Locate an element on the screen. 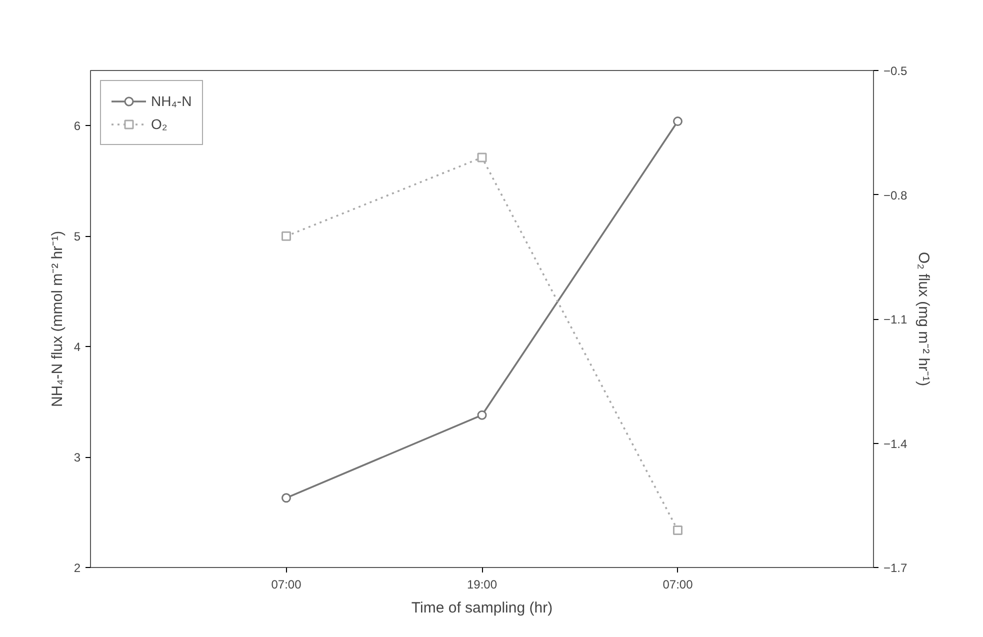 The height and width of the screenshot is (637, 983). y-tick-label: 4 is located at coordinates (77, 347).